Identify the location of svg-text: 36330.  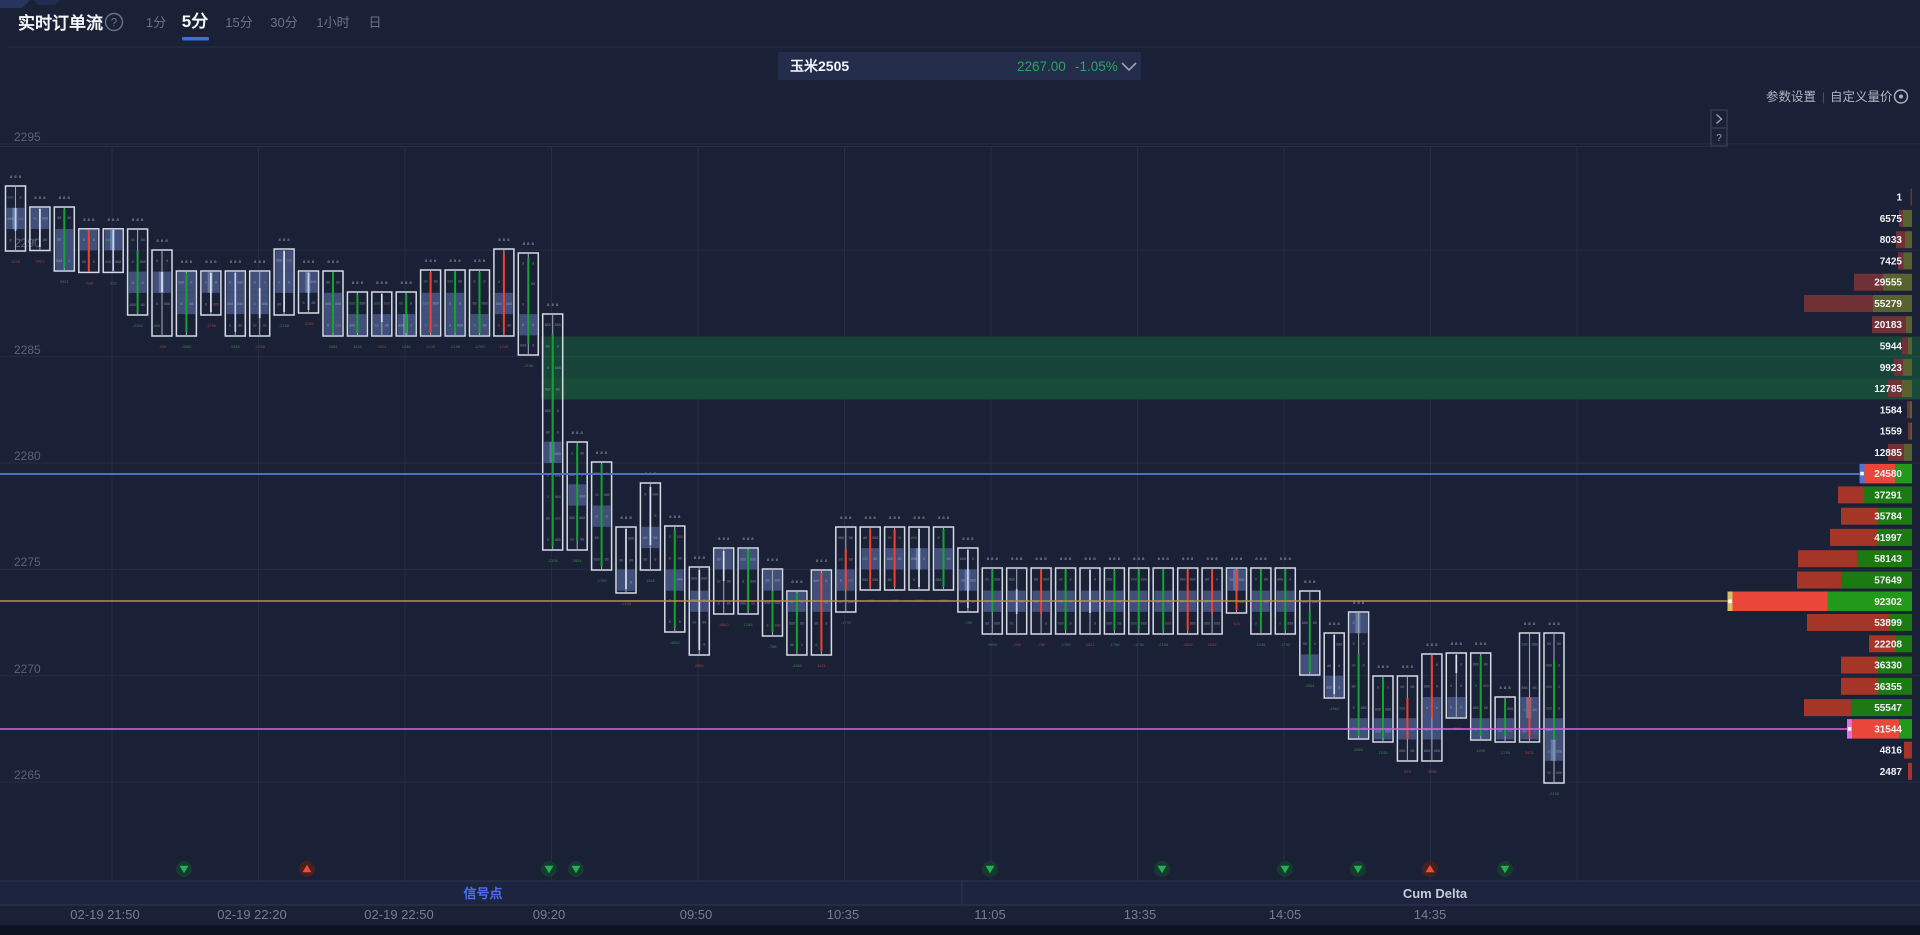
(1888, 666).